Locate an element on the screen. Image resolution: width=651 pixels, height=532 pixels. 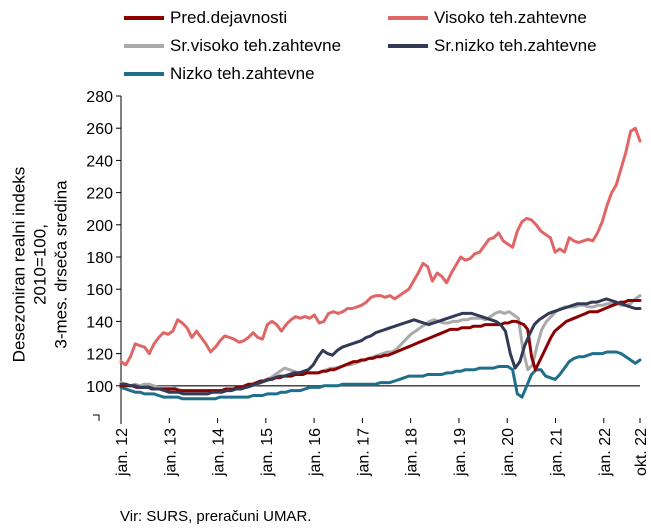
legend-item-sr-visoko: Sr.visoko teh.zahtevne is located at coordinates (232, 46).